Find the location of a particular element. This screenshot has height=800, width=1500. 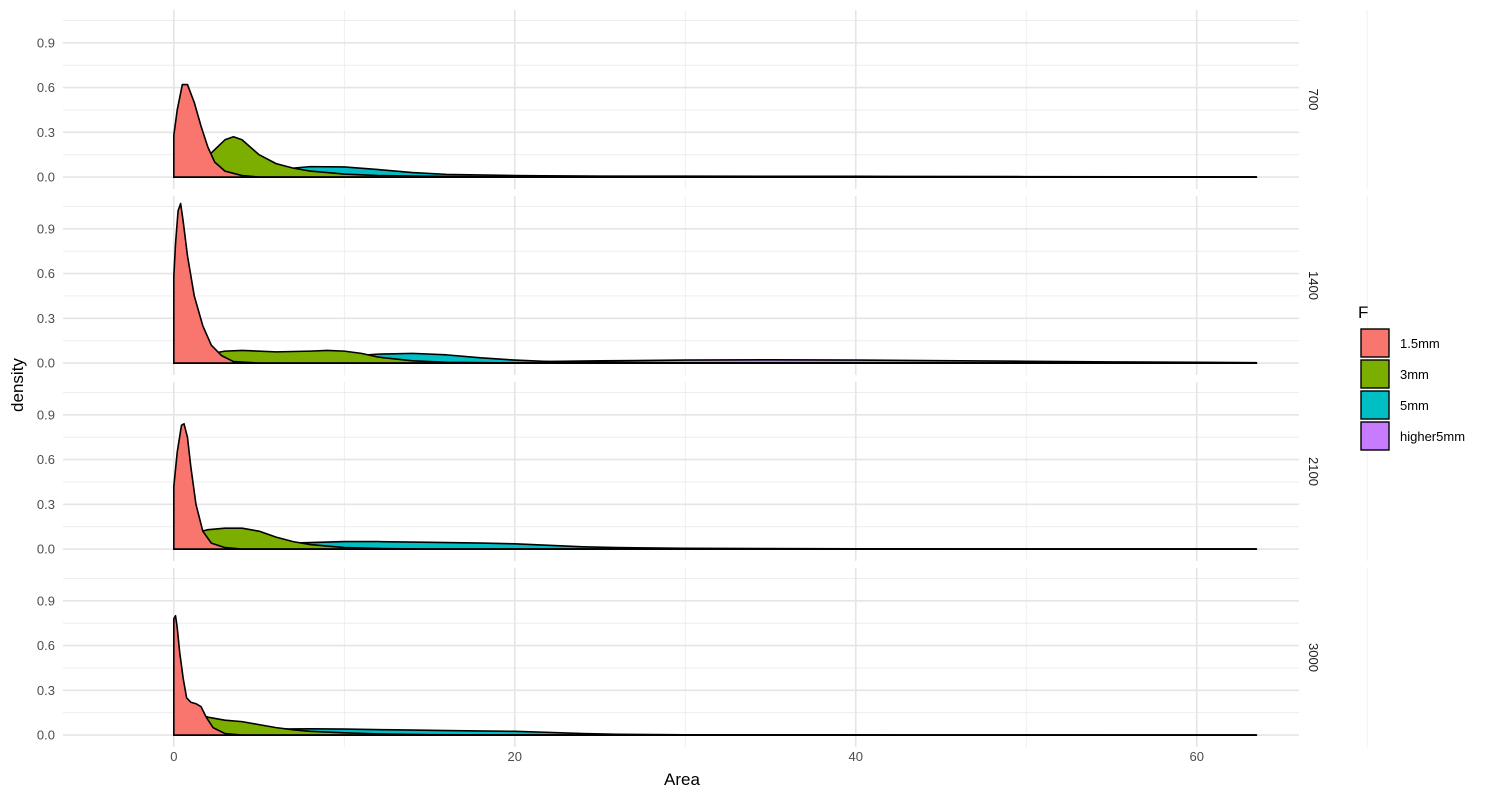

facet-strip-label: 3000 is located at coordinates (1313, 657).